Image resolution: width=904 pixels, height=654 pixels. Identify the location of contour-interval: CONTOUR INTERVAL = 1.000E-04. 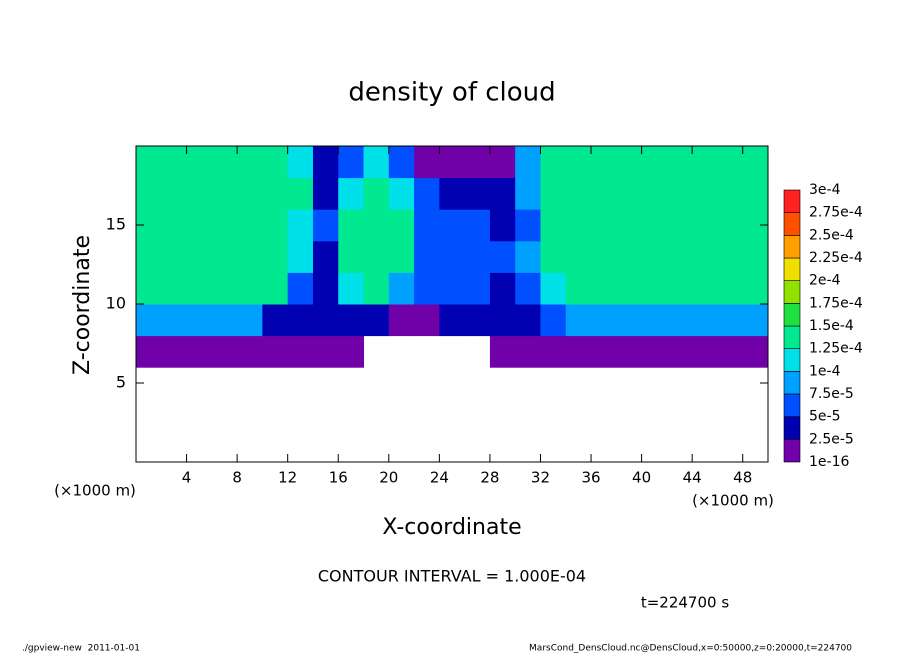
(452, 576).